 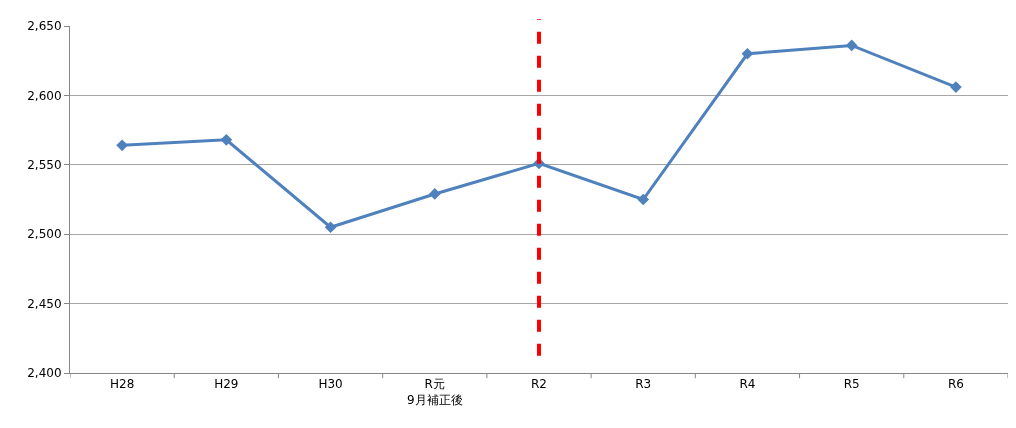 What do you see at coordinates (747, 384) in the screenshot?
I see `x-tick-label: R4` at bounding box center [747, 384].